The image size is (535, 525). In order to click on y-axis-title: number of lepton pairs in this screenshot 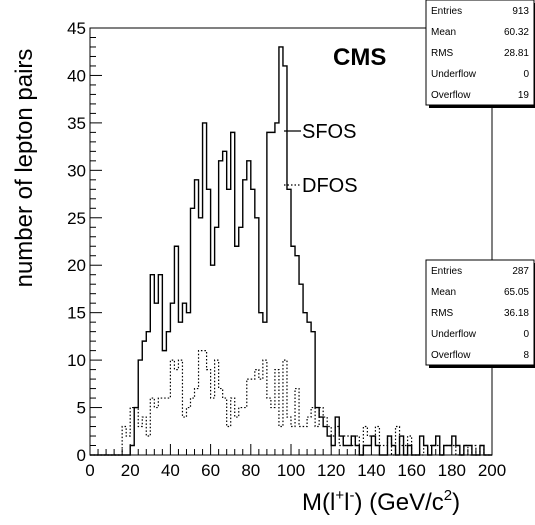, I will do `click(24, 168)`.